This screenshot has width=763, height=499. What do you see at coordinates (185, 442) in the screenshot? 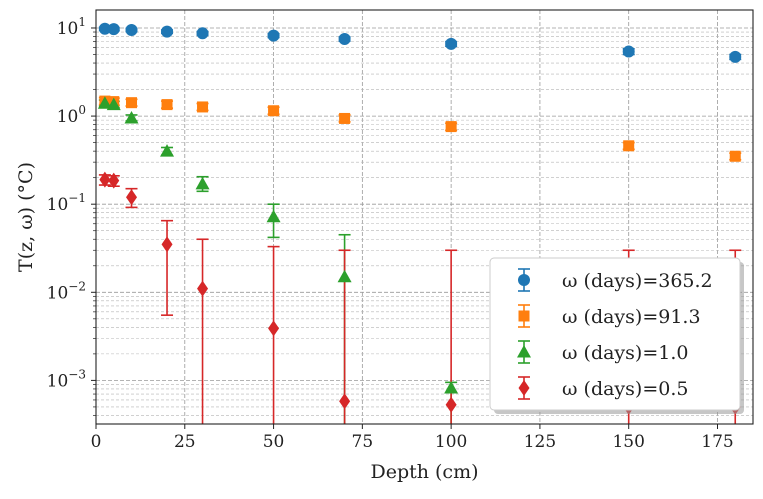
I see `x-tick-label: 25` at bounding box center [185, 442].